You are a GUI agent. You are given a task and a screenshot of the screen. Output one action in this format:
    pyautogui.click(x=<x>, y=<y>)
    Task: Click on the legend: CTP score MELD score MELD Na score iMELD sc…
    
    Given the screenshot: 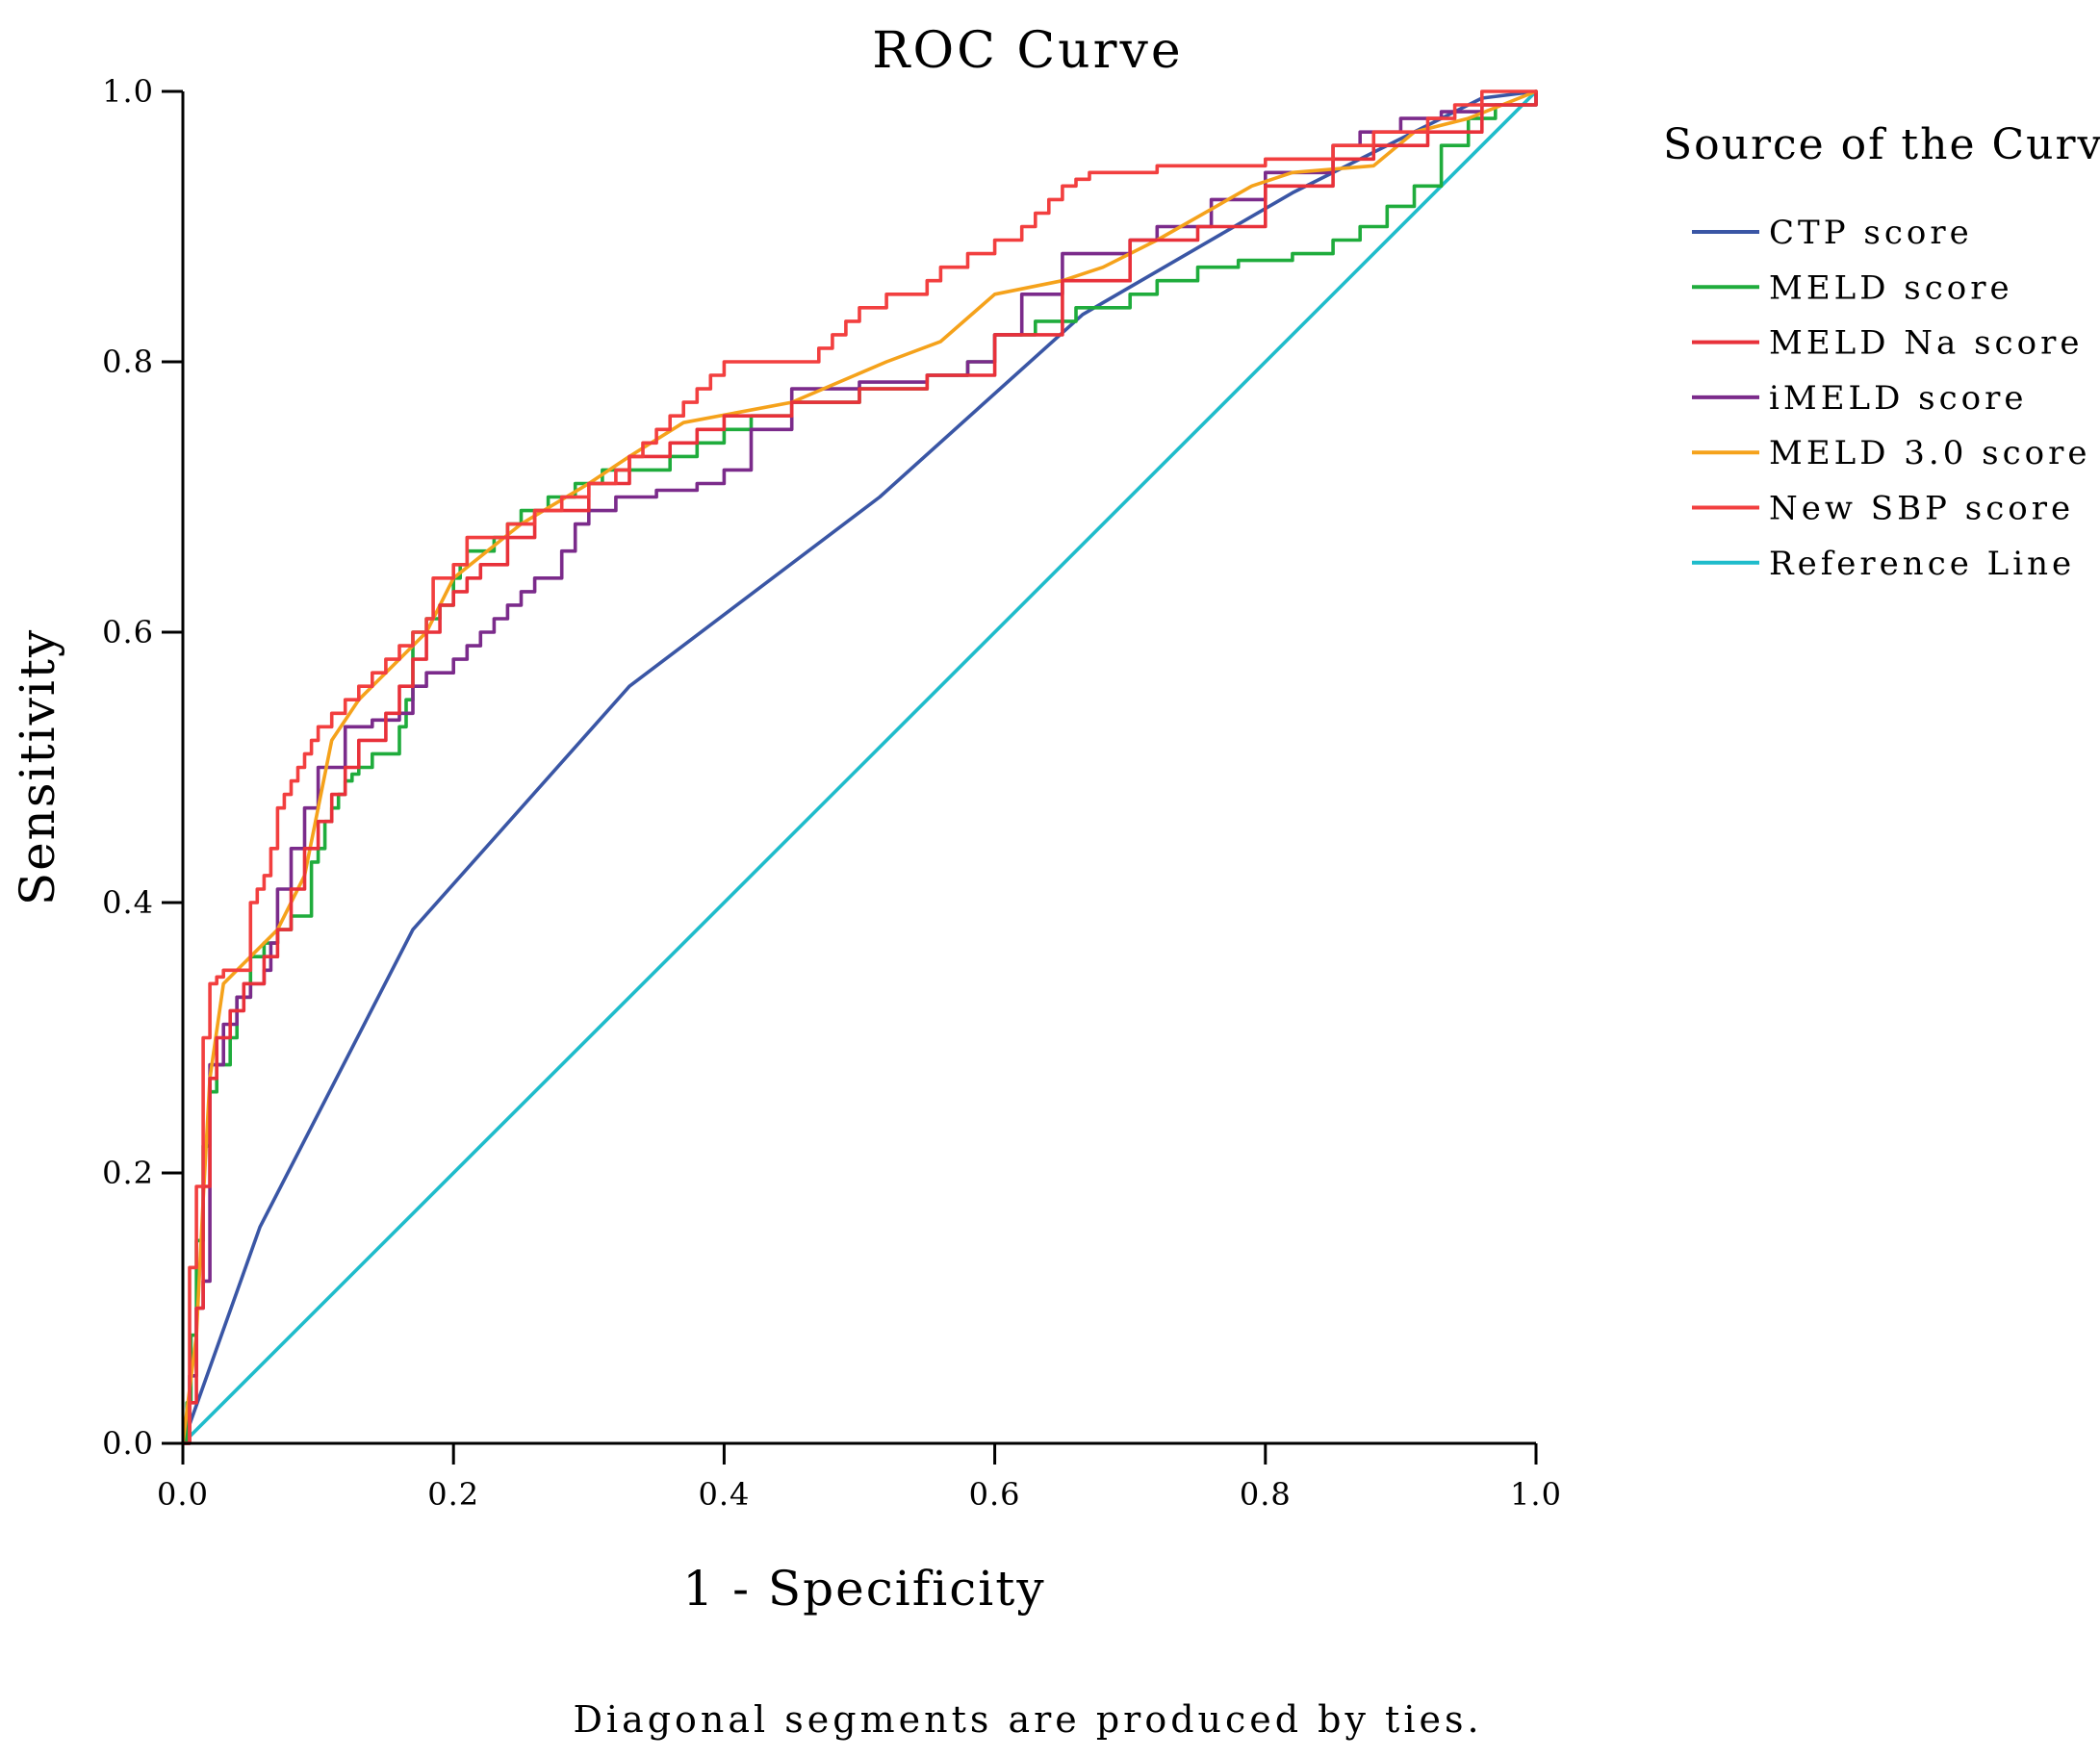 What is the action you would take?
    pyautogui.click(x=1891, y=398)
    